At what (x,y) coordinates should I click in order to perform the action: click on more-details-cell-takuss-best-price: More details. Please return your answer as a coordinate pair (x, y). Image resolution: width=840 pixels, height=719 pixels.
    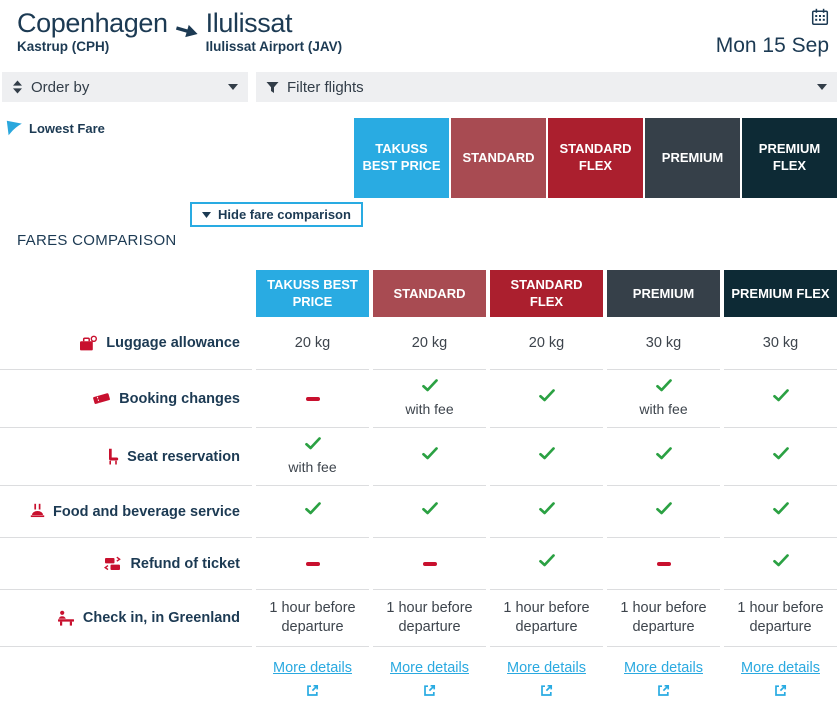
    Looking at the image, I should click on (312, 676).